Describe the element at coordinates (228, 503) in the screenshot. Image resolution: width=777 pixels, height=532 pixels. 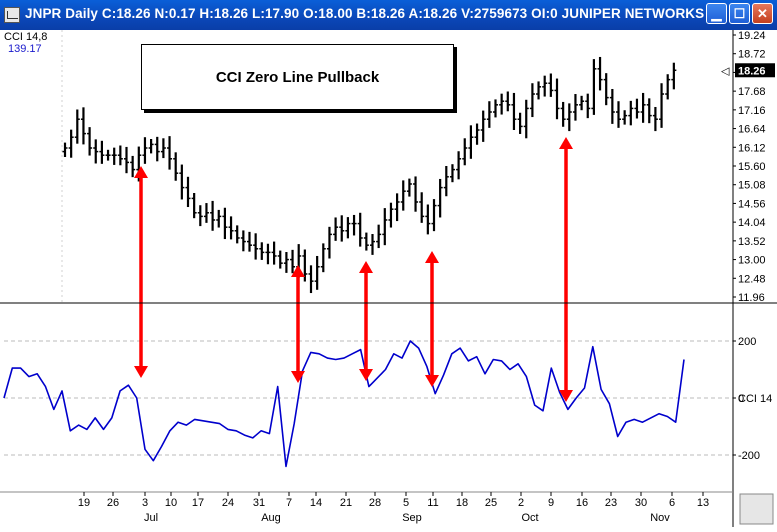
I see `time-tick-label: 24` at that location.